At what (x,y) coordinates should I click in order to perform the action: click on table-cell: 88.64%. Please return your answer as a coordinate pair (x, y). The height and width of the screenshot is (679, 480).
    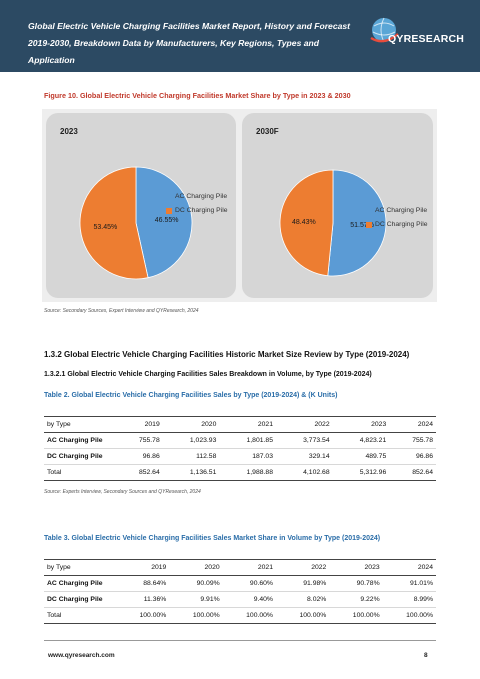
    Looking at the image, I should click on (143, 583).